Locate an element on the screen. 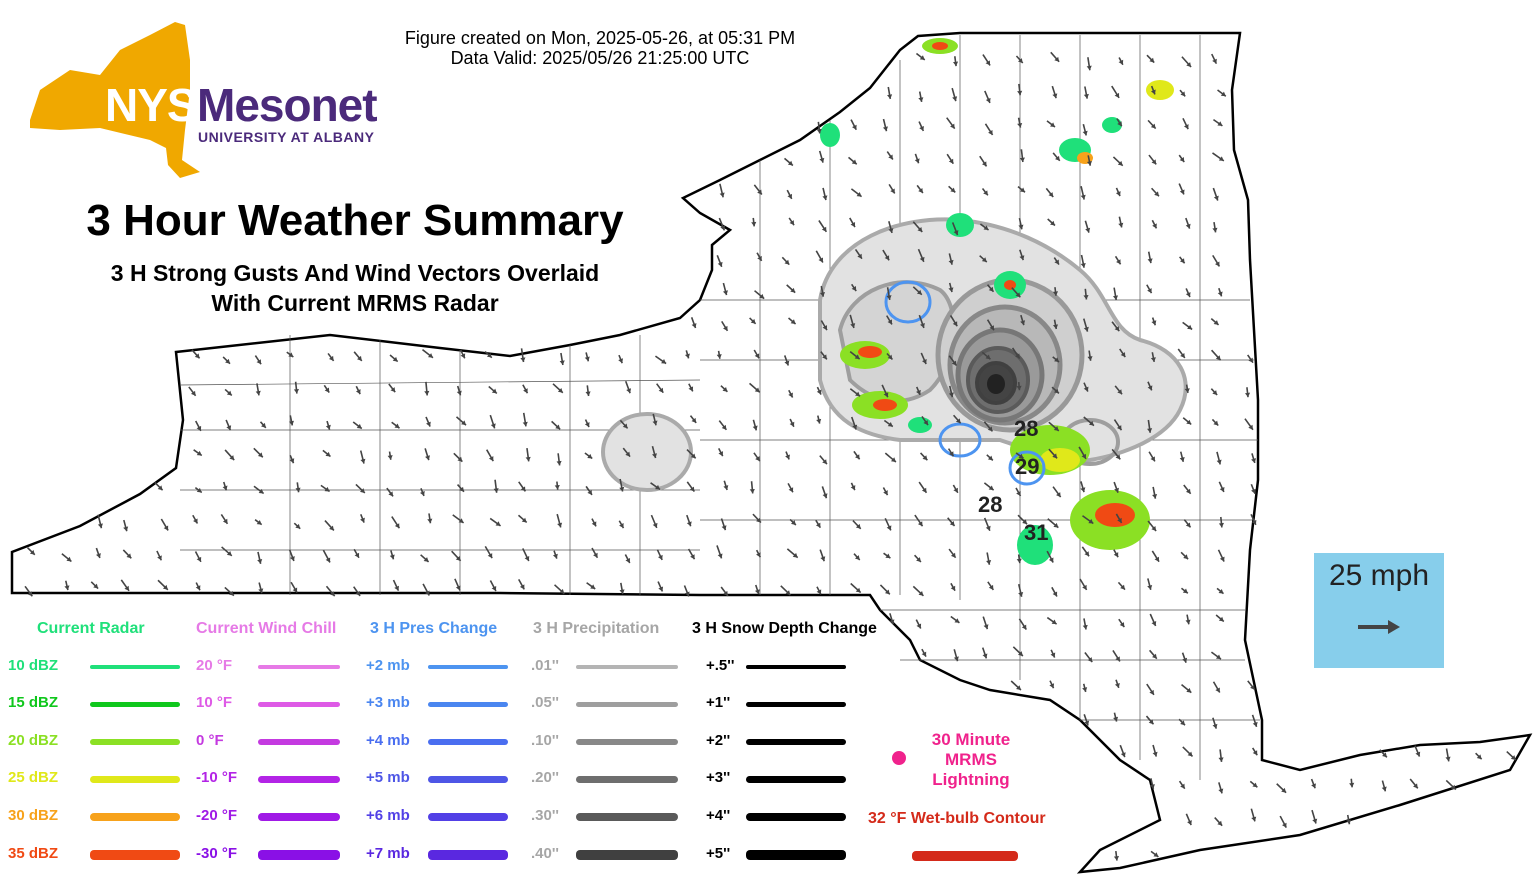 The height and width of the screenshot is (876, 1536). legend-swatch is located at coordinates (796, 855).